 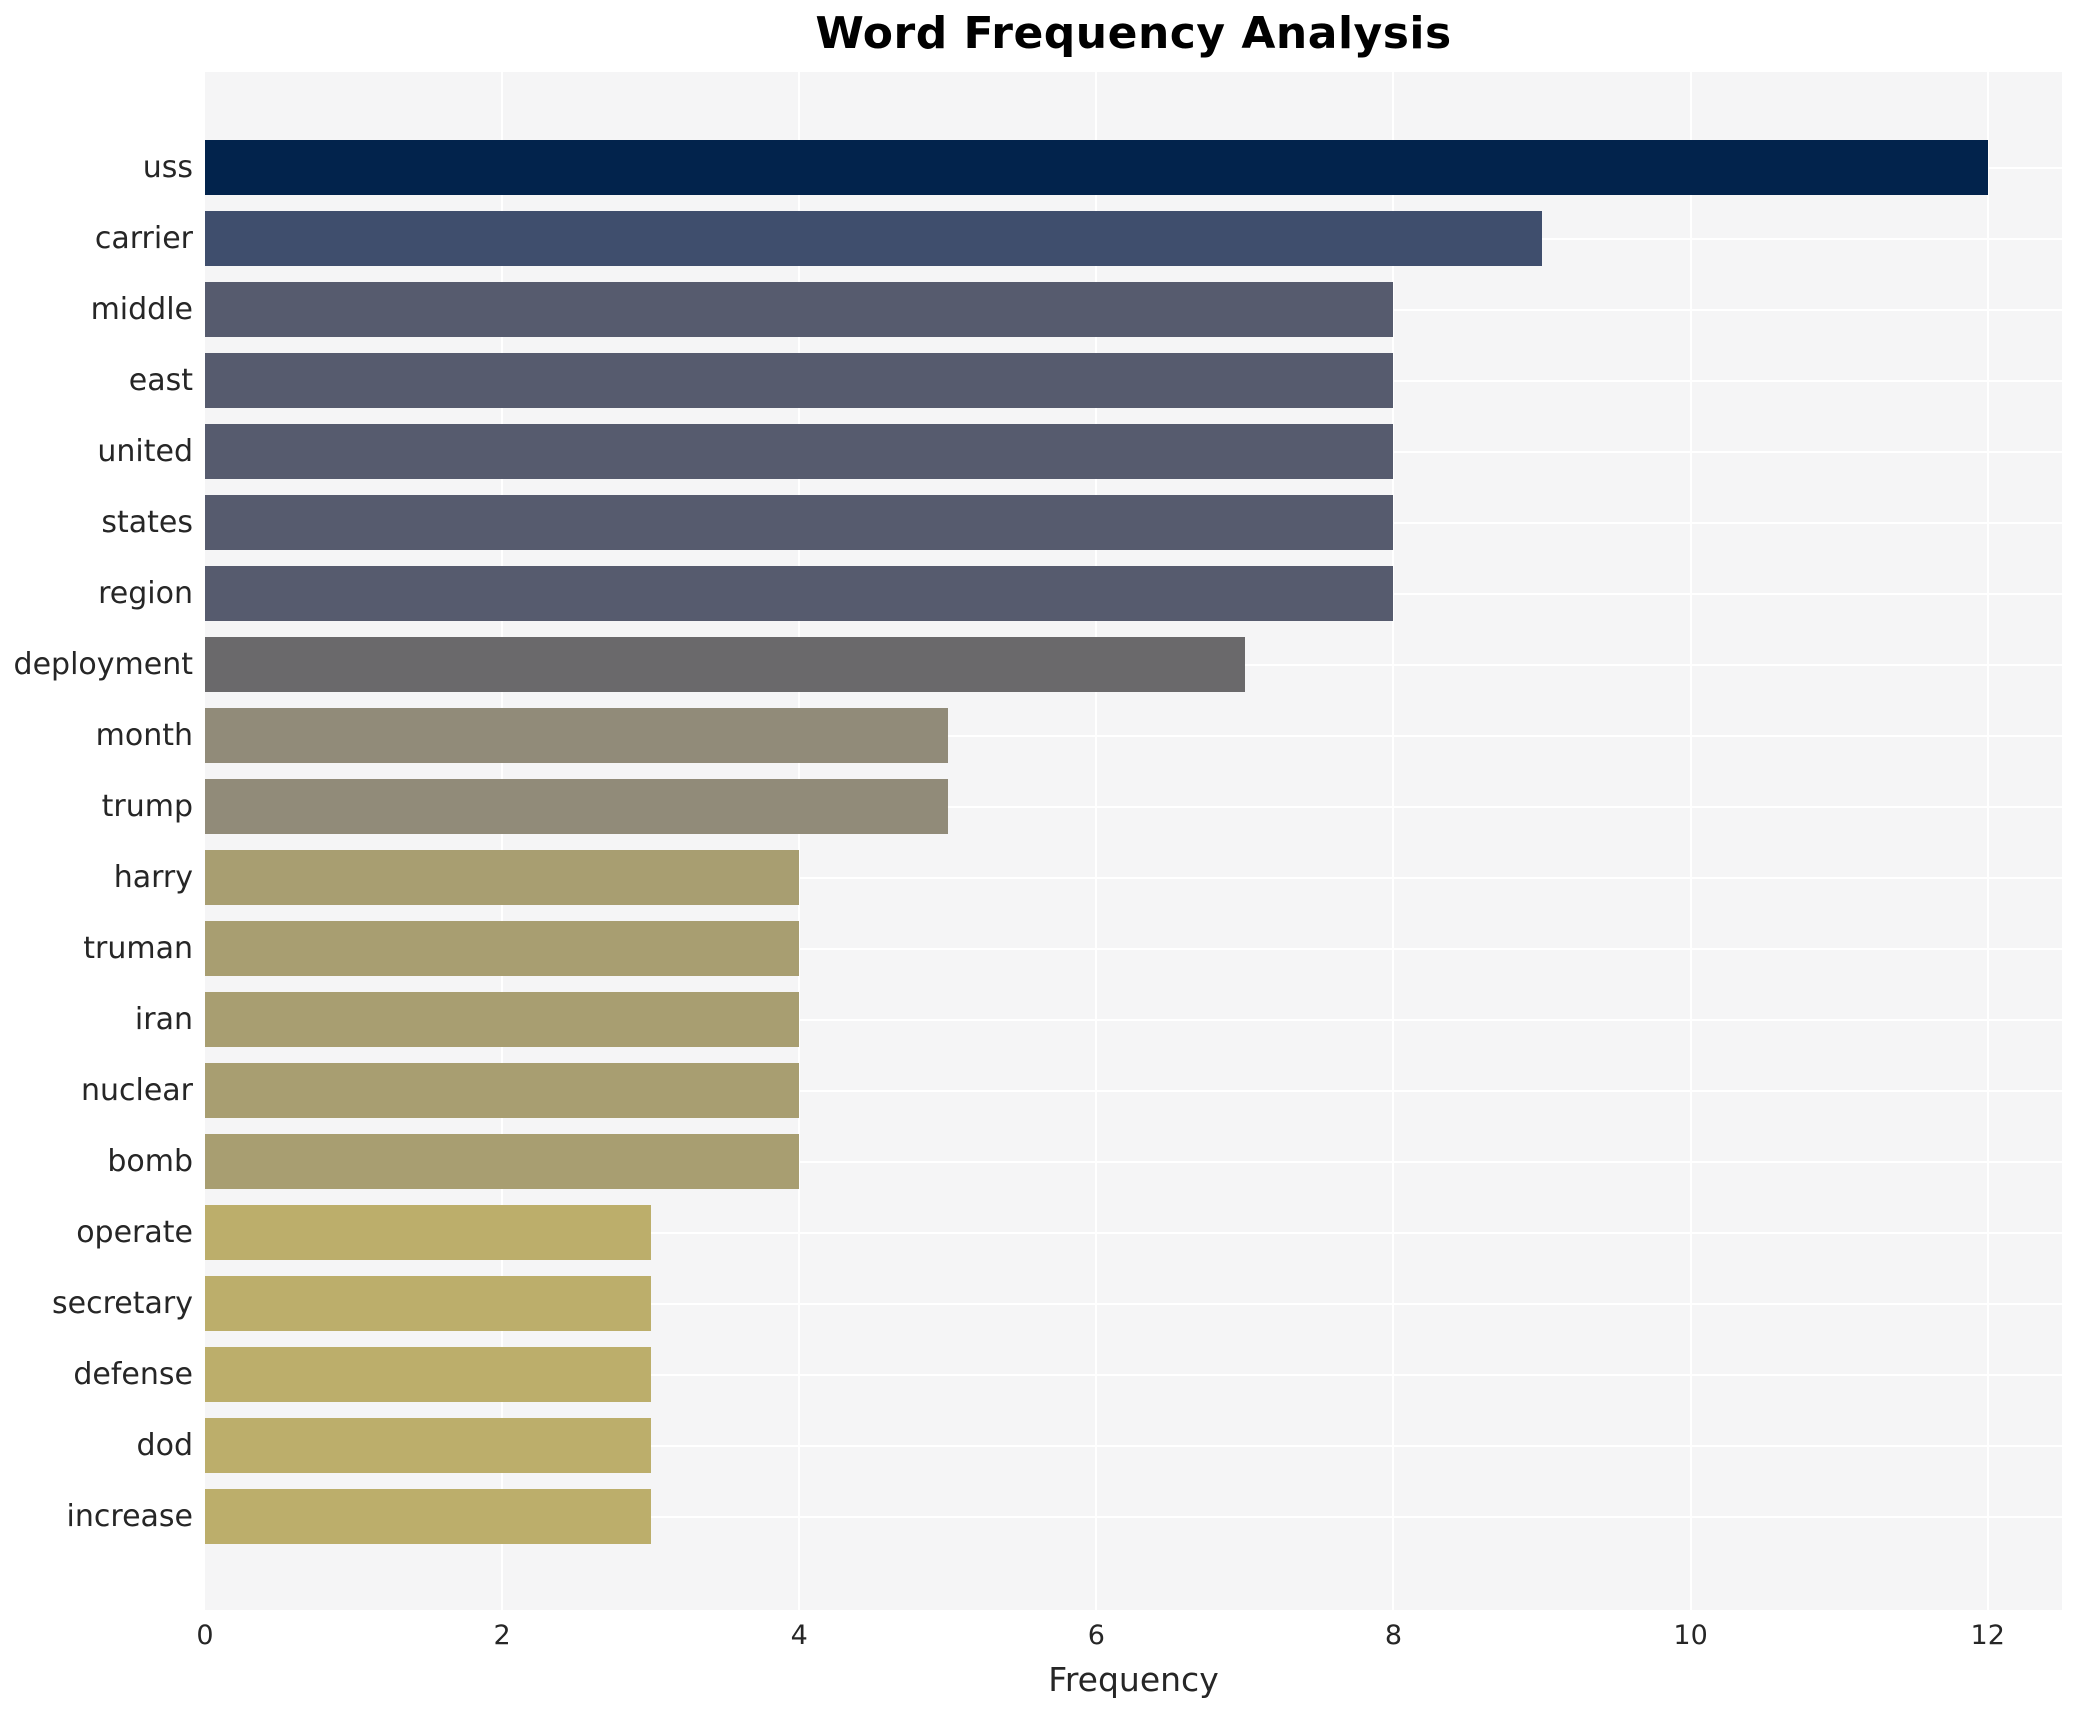 I want to click on category-label-carrier: carrier, so click(x=143, y=238).